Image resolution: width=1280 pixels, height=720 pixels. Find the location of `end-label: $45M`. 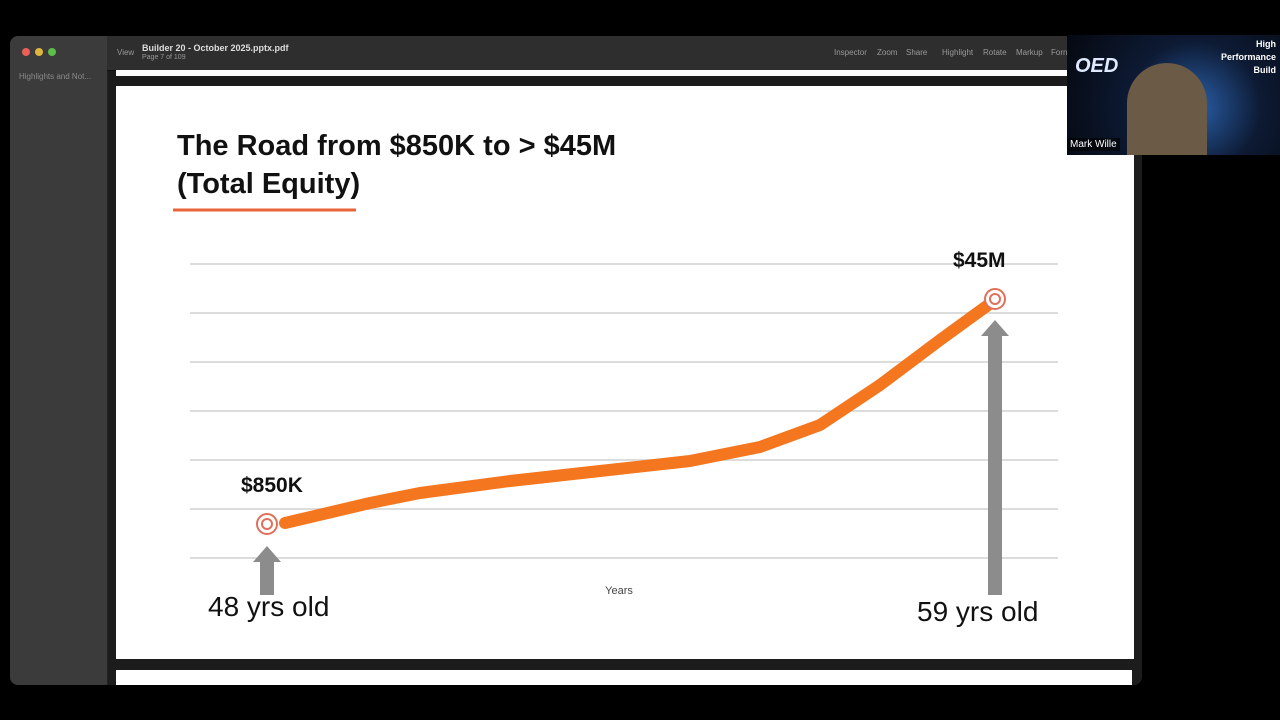

end-label: $45M is located at coordinates (979, 260).